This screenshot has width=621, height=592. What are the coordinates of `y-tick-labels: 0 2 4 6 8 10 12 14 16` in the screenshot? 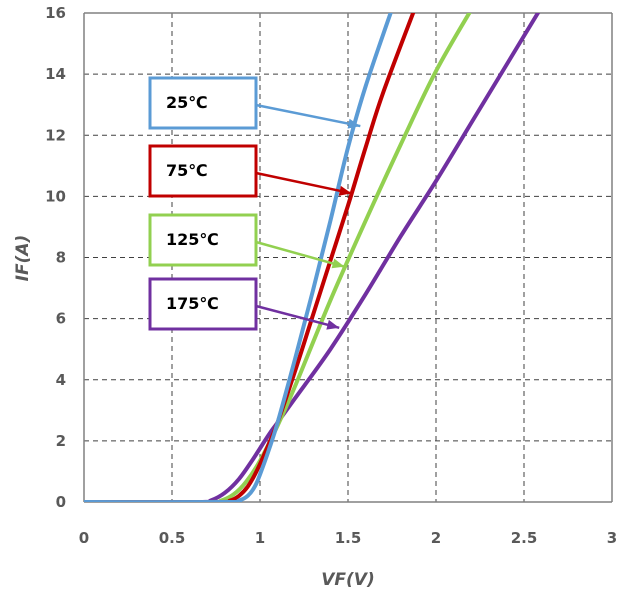 It's located at (55, 257).